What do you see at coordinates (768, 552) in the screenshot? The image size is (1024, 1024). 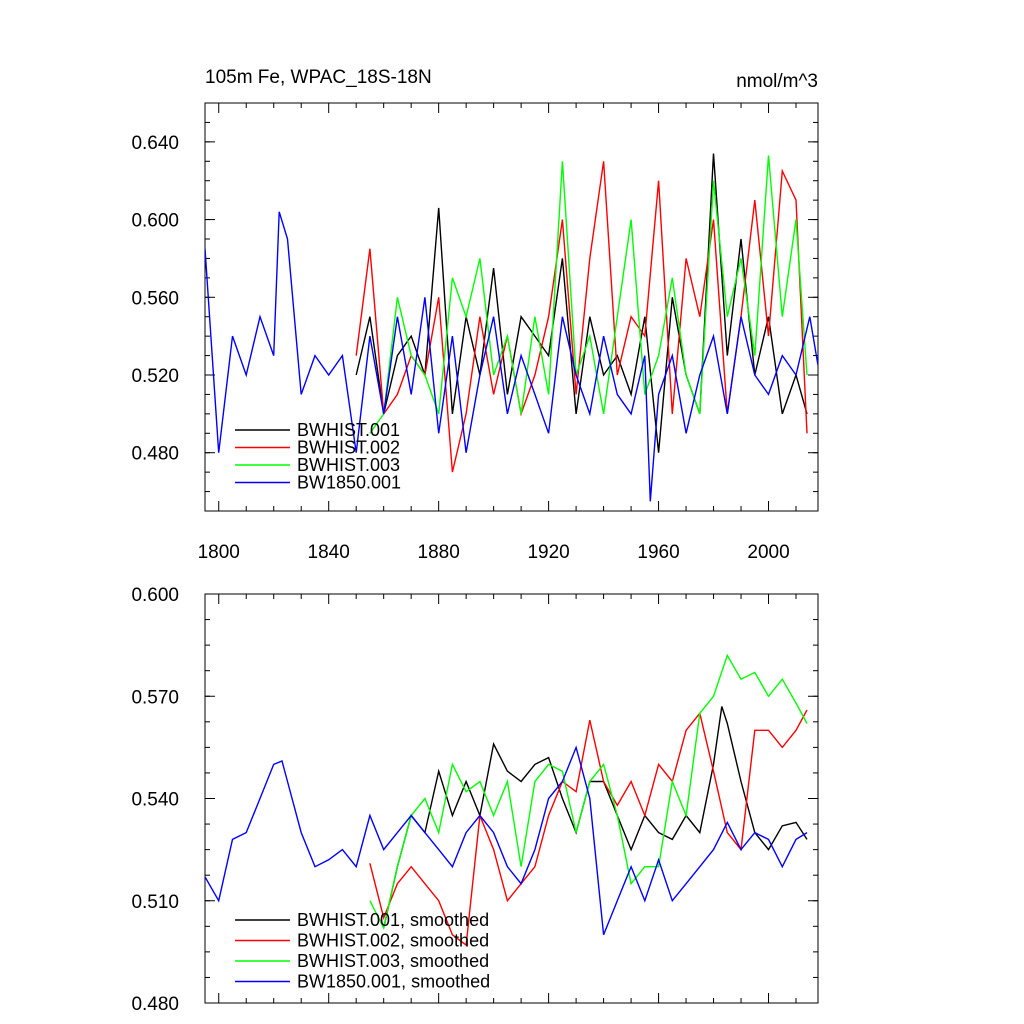 I see `top-x-tick-label: 2000` at bounding box center [768, 552].